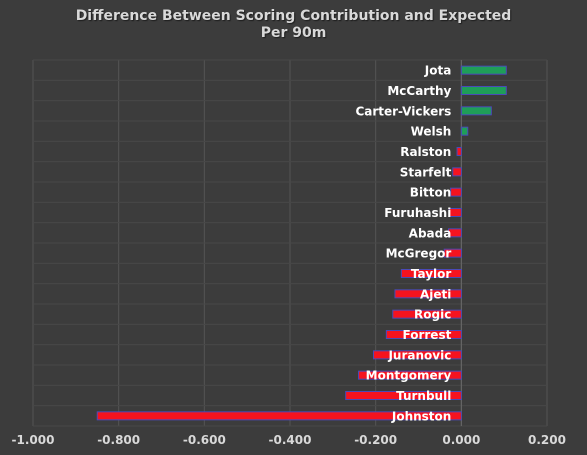 The height and width of the screenshot is (455, 587). Describe the element at coordinates (279, 416) in the screenshot. I see `bar-johnston` at that location.